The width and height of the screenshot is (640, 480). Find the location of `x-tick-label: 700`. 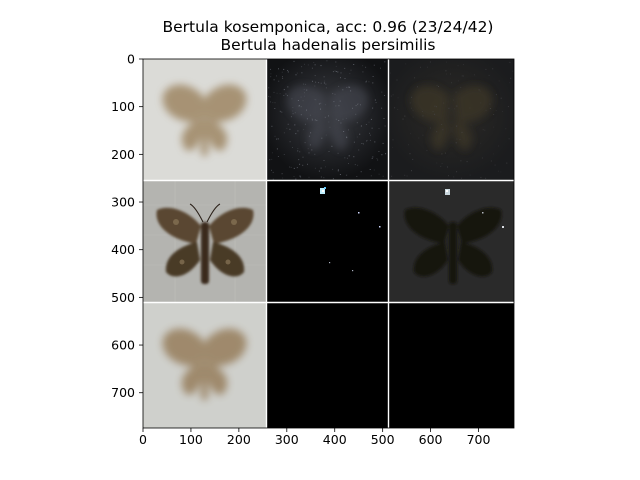

x-tick-label: 700 is located at coordinates (479, 439).